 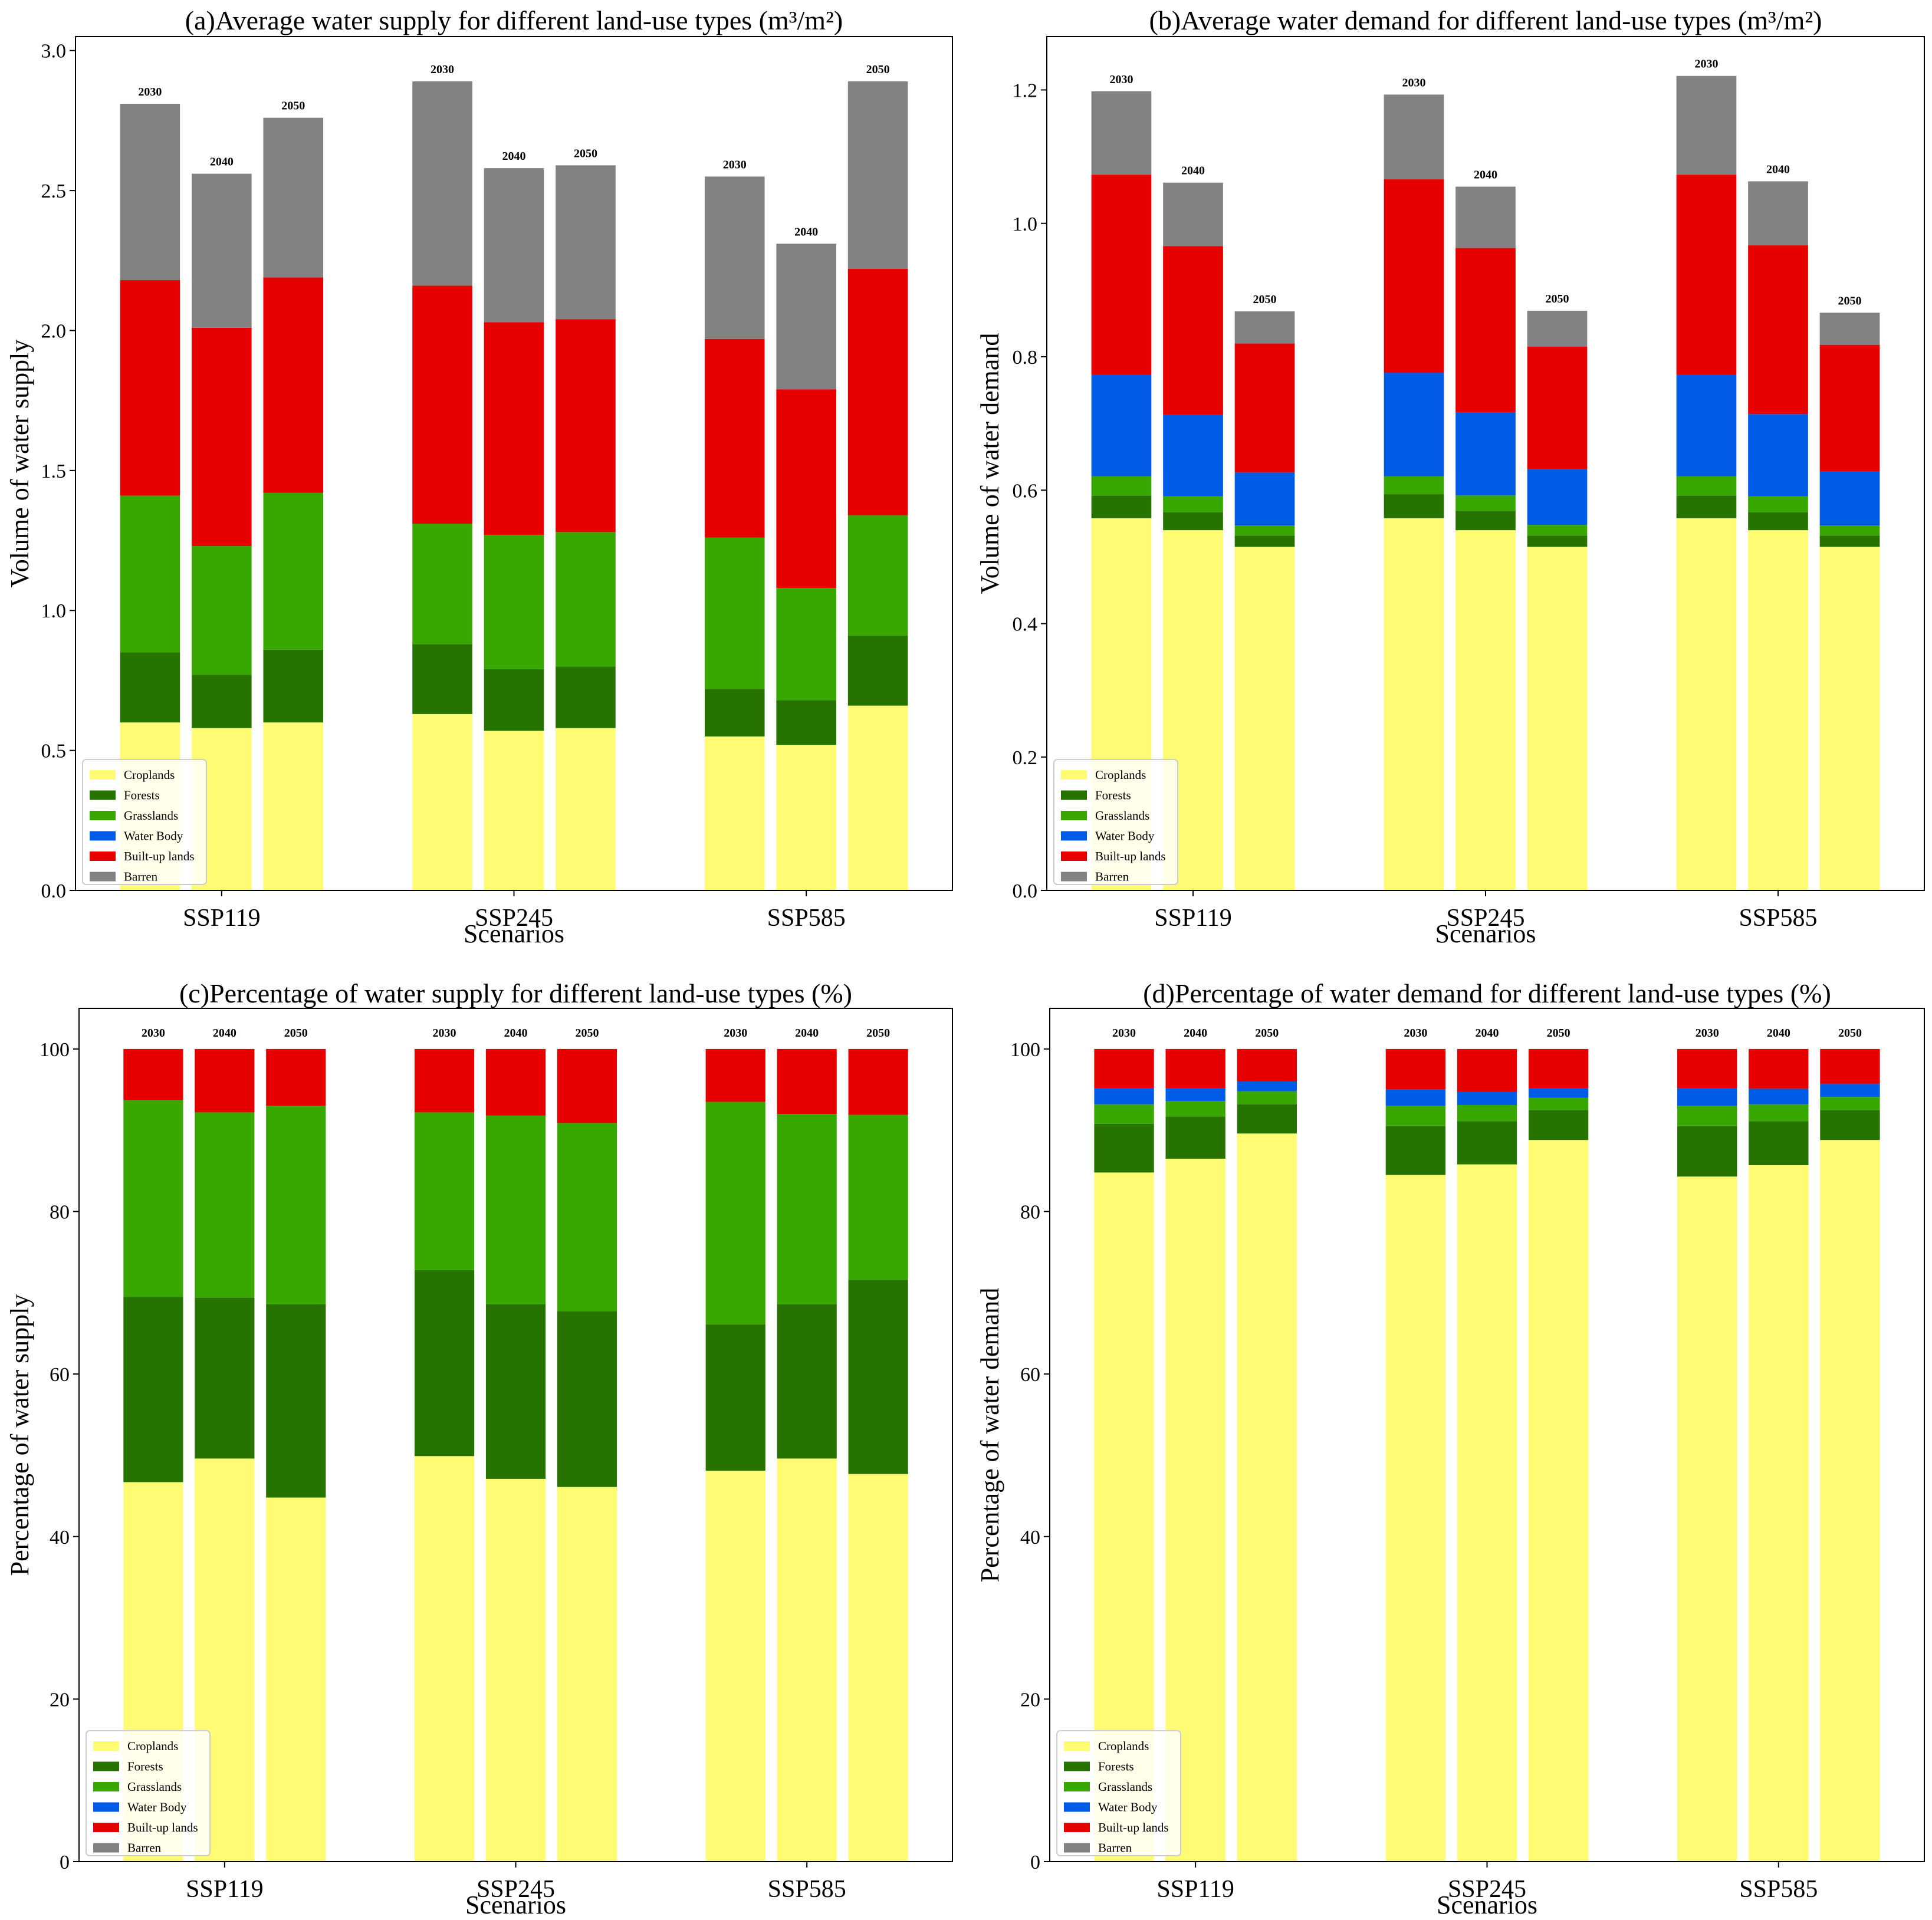 What do you see at coordinates (1025, 91) in the screenshot?
I see `y-tick-label: 1.2` at bounding box center [1025, 91].